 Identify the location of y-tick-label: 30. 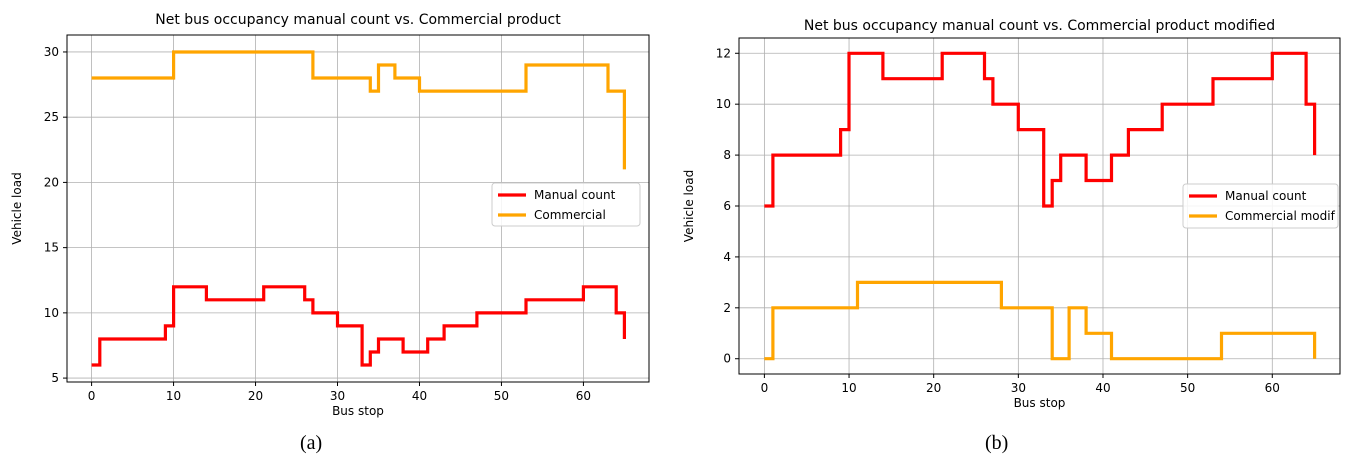
(51, 52).